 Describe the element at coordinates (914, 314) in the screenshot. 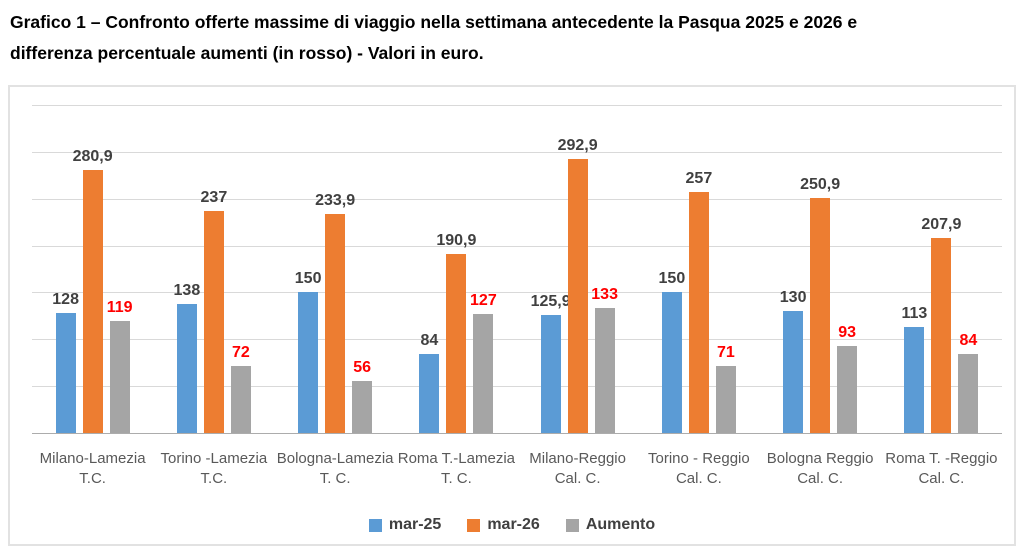

I see `value-label-mar-25: 113` at that location.